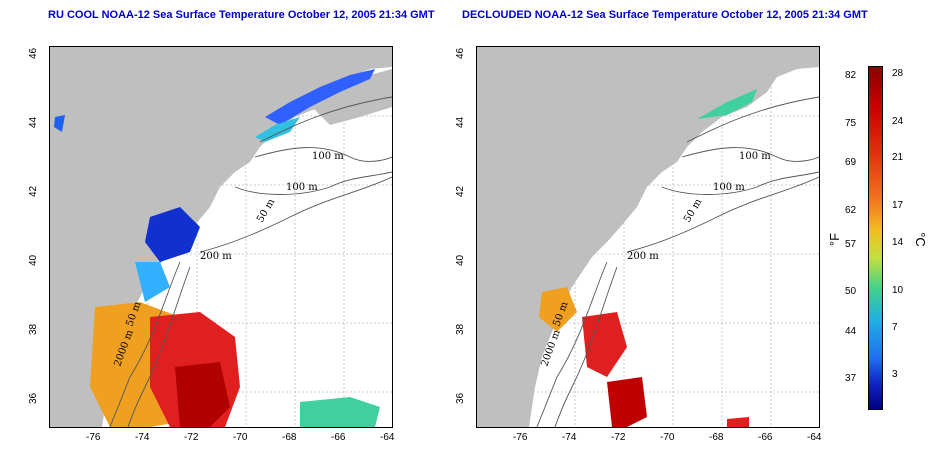 This screenshot has height=475, width=950. What do you see at coordinates (835, 239) in the screenshot?
I see `fahrenheit-unit-label: °F` at bounding box center [835, 239].